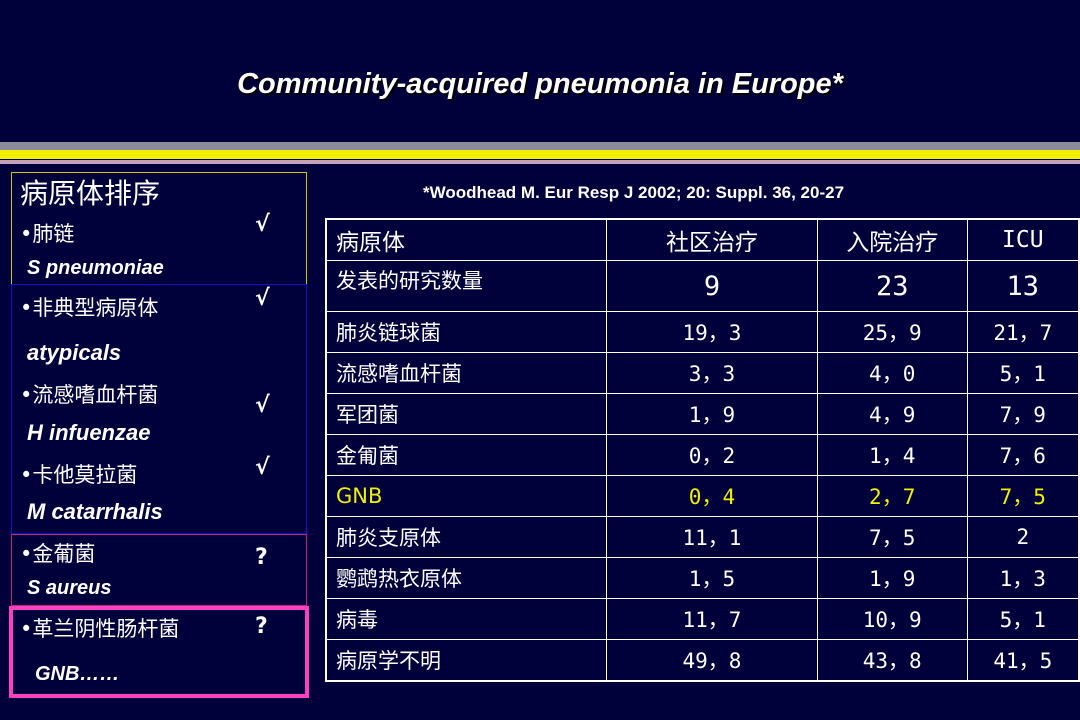 This screenshot has width=1080, height=720. I want to click on table-cell: 10，9, so click(892, 619).